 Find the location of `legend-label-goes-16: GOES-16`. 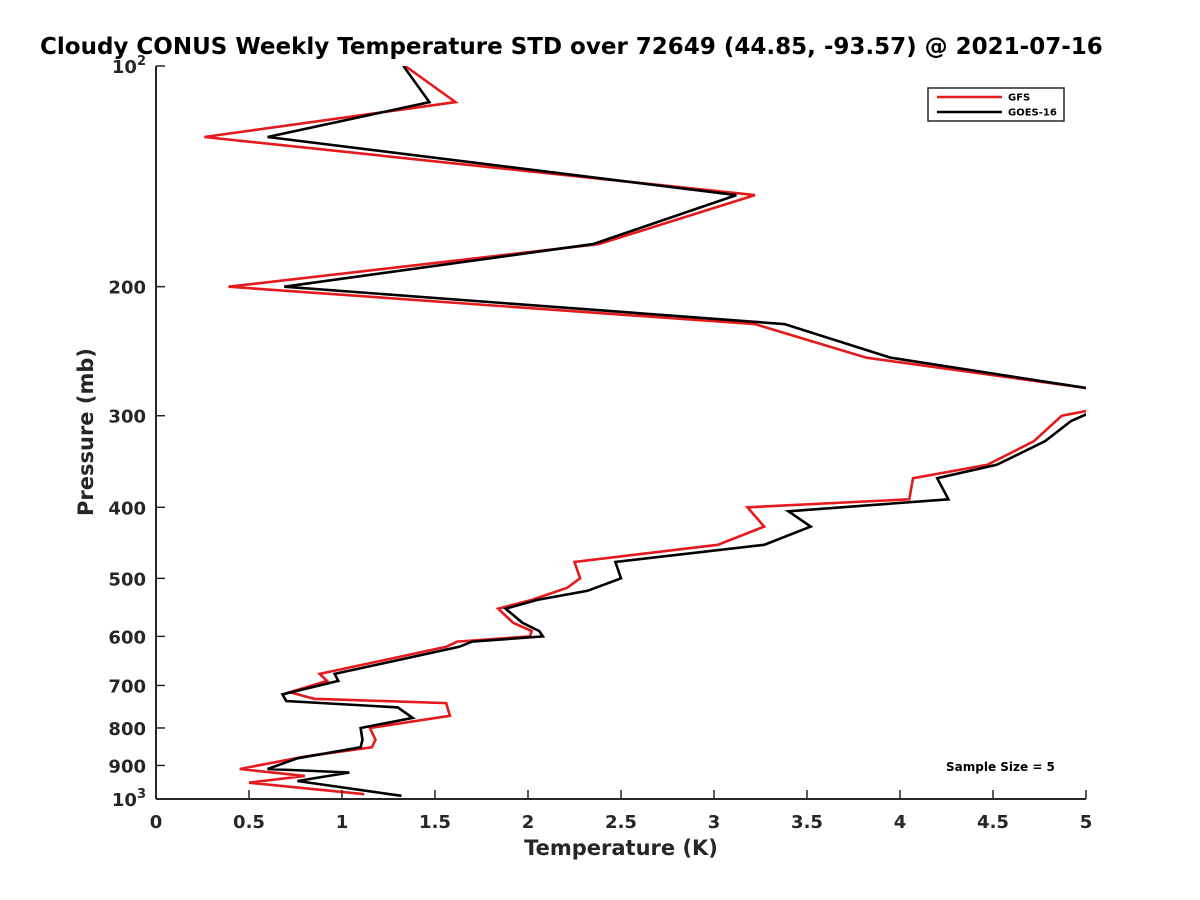

legend-label-goes-16: GOES-16 is located at coordinates (1032, 113).